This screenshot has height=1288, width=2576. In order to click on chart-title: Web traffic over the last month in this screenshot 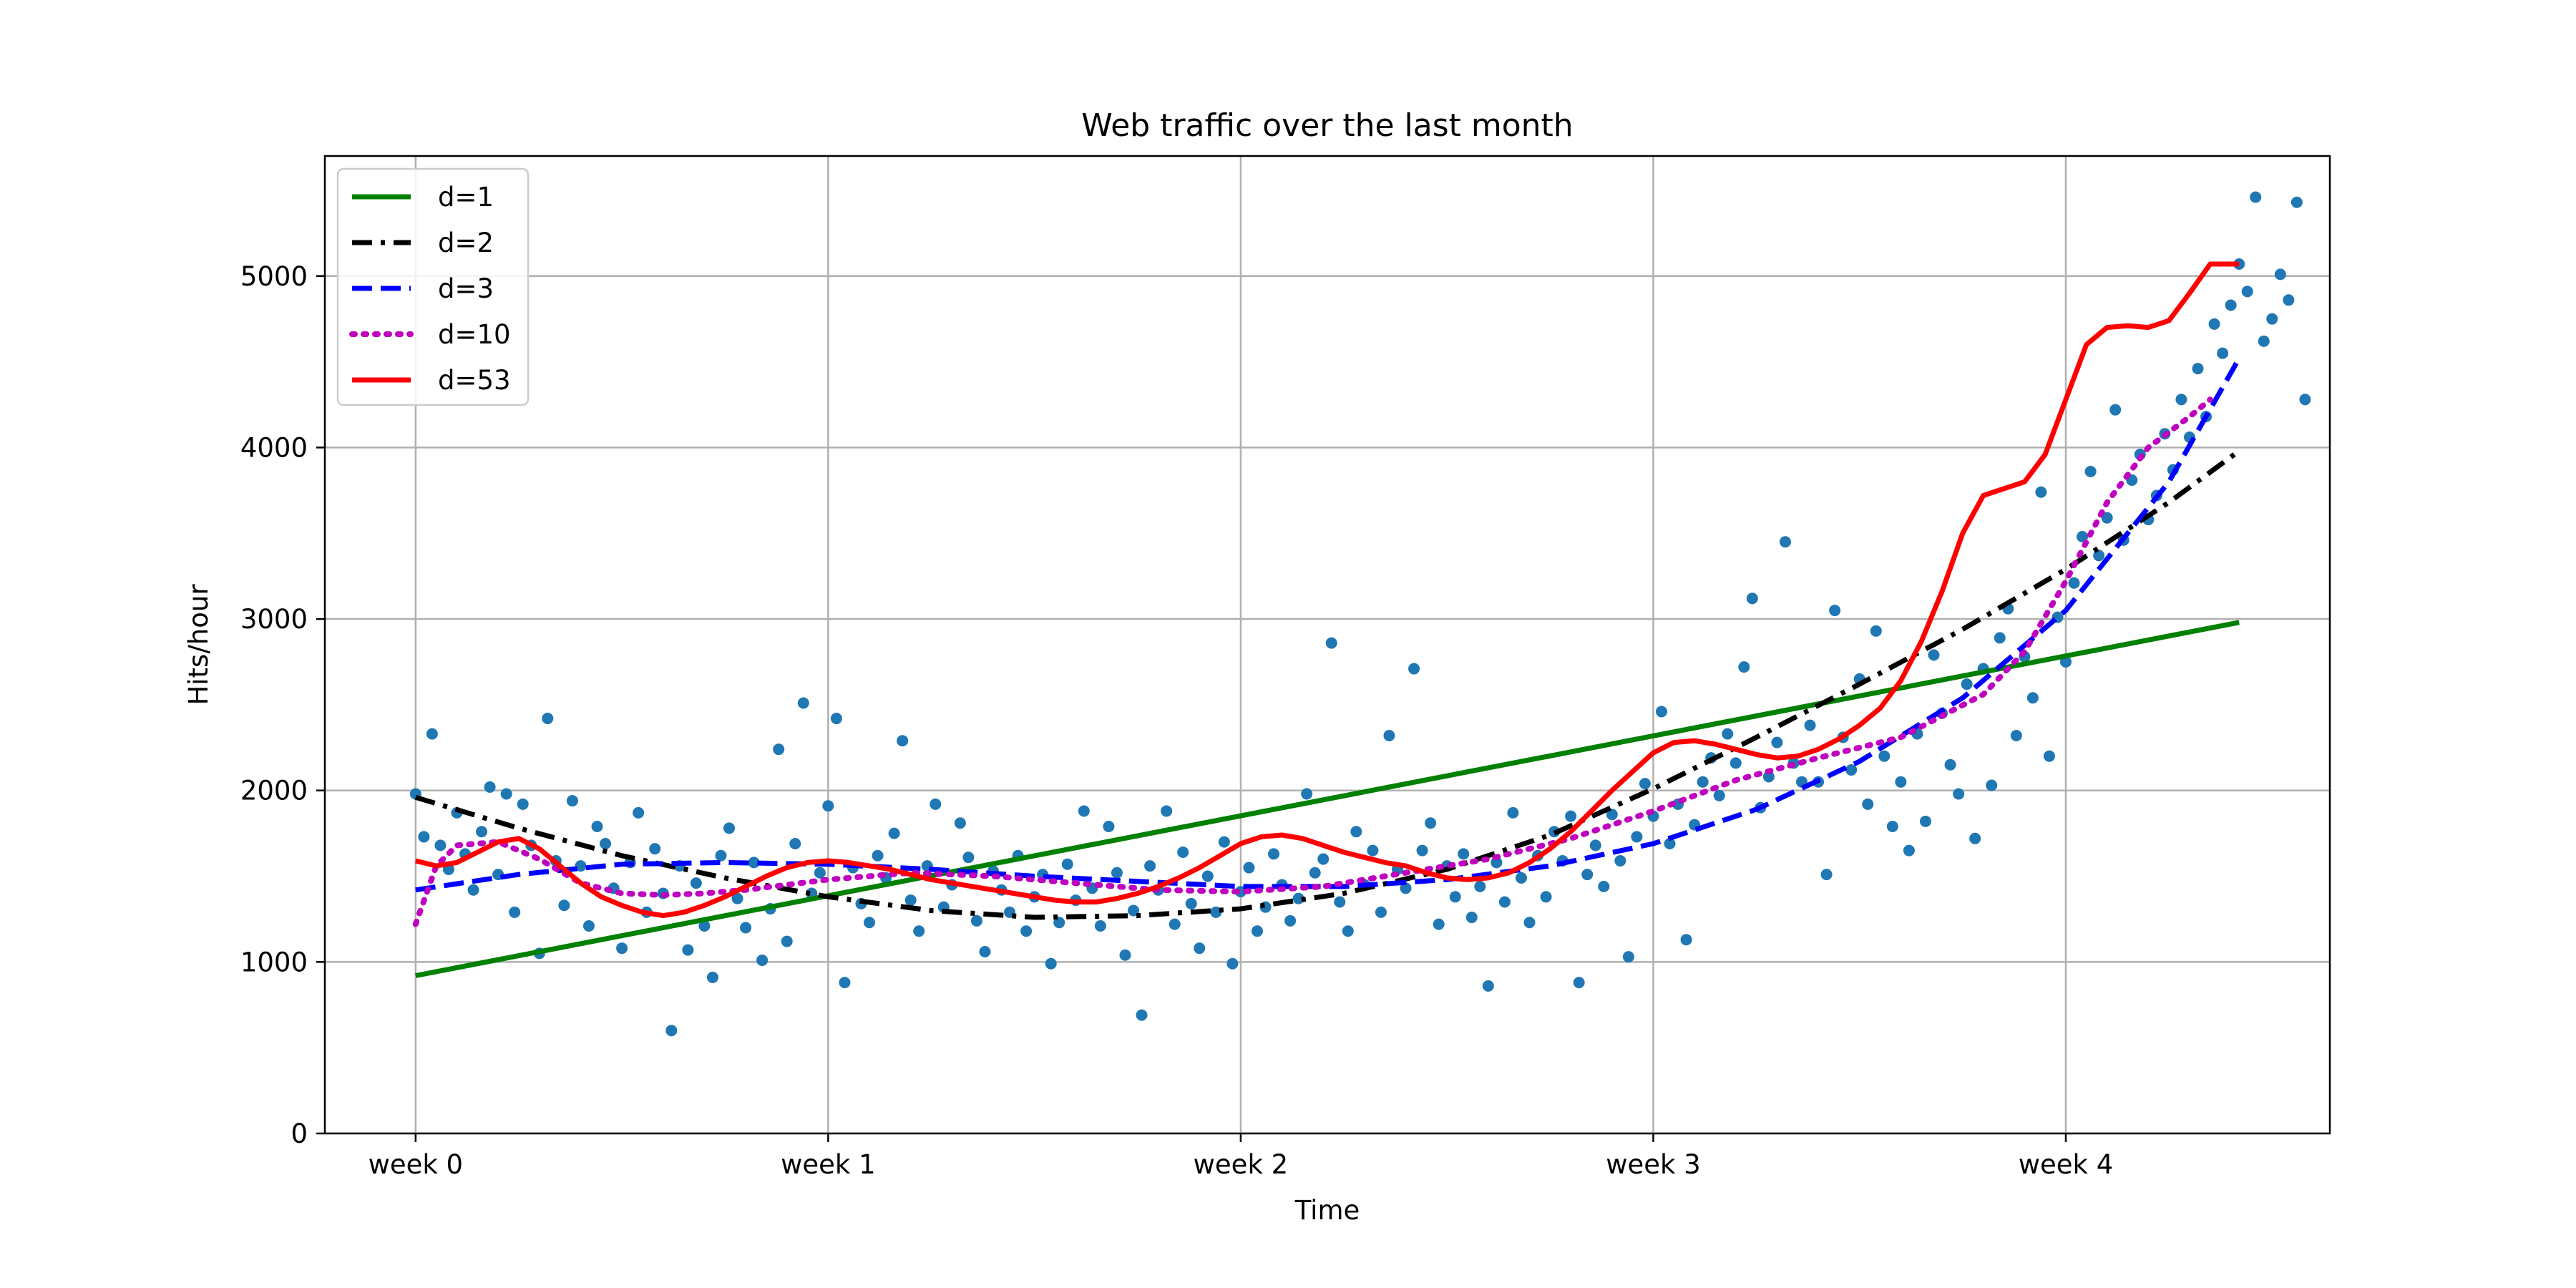, I will do `click(1327, 125)`.